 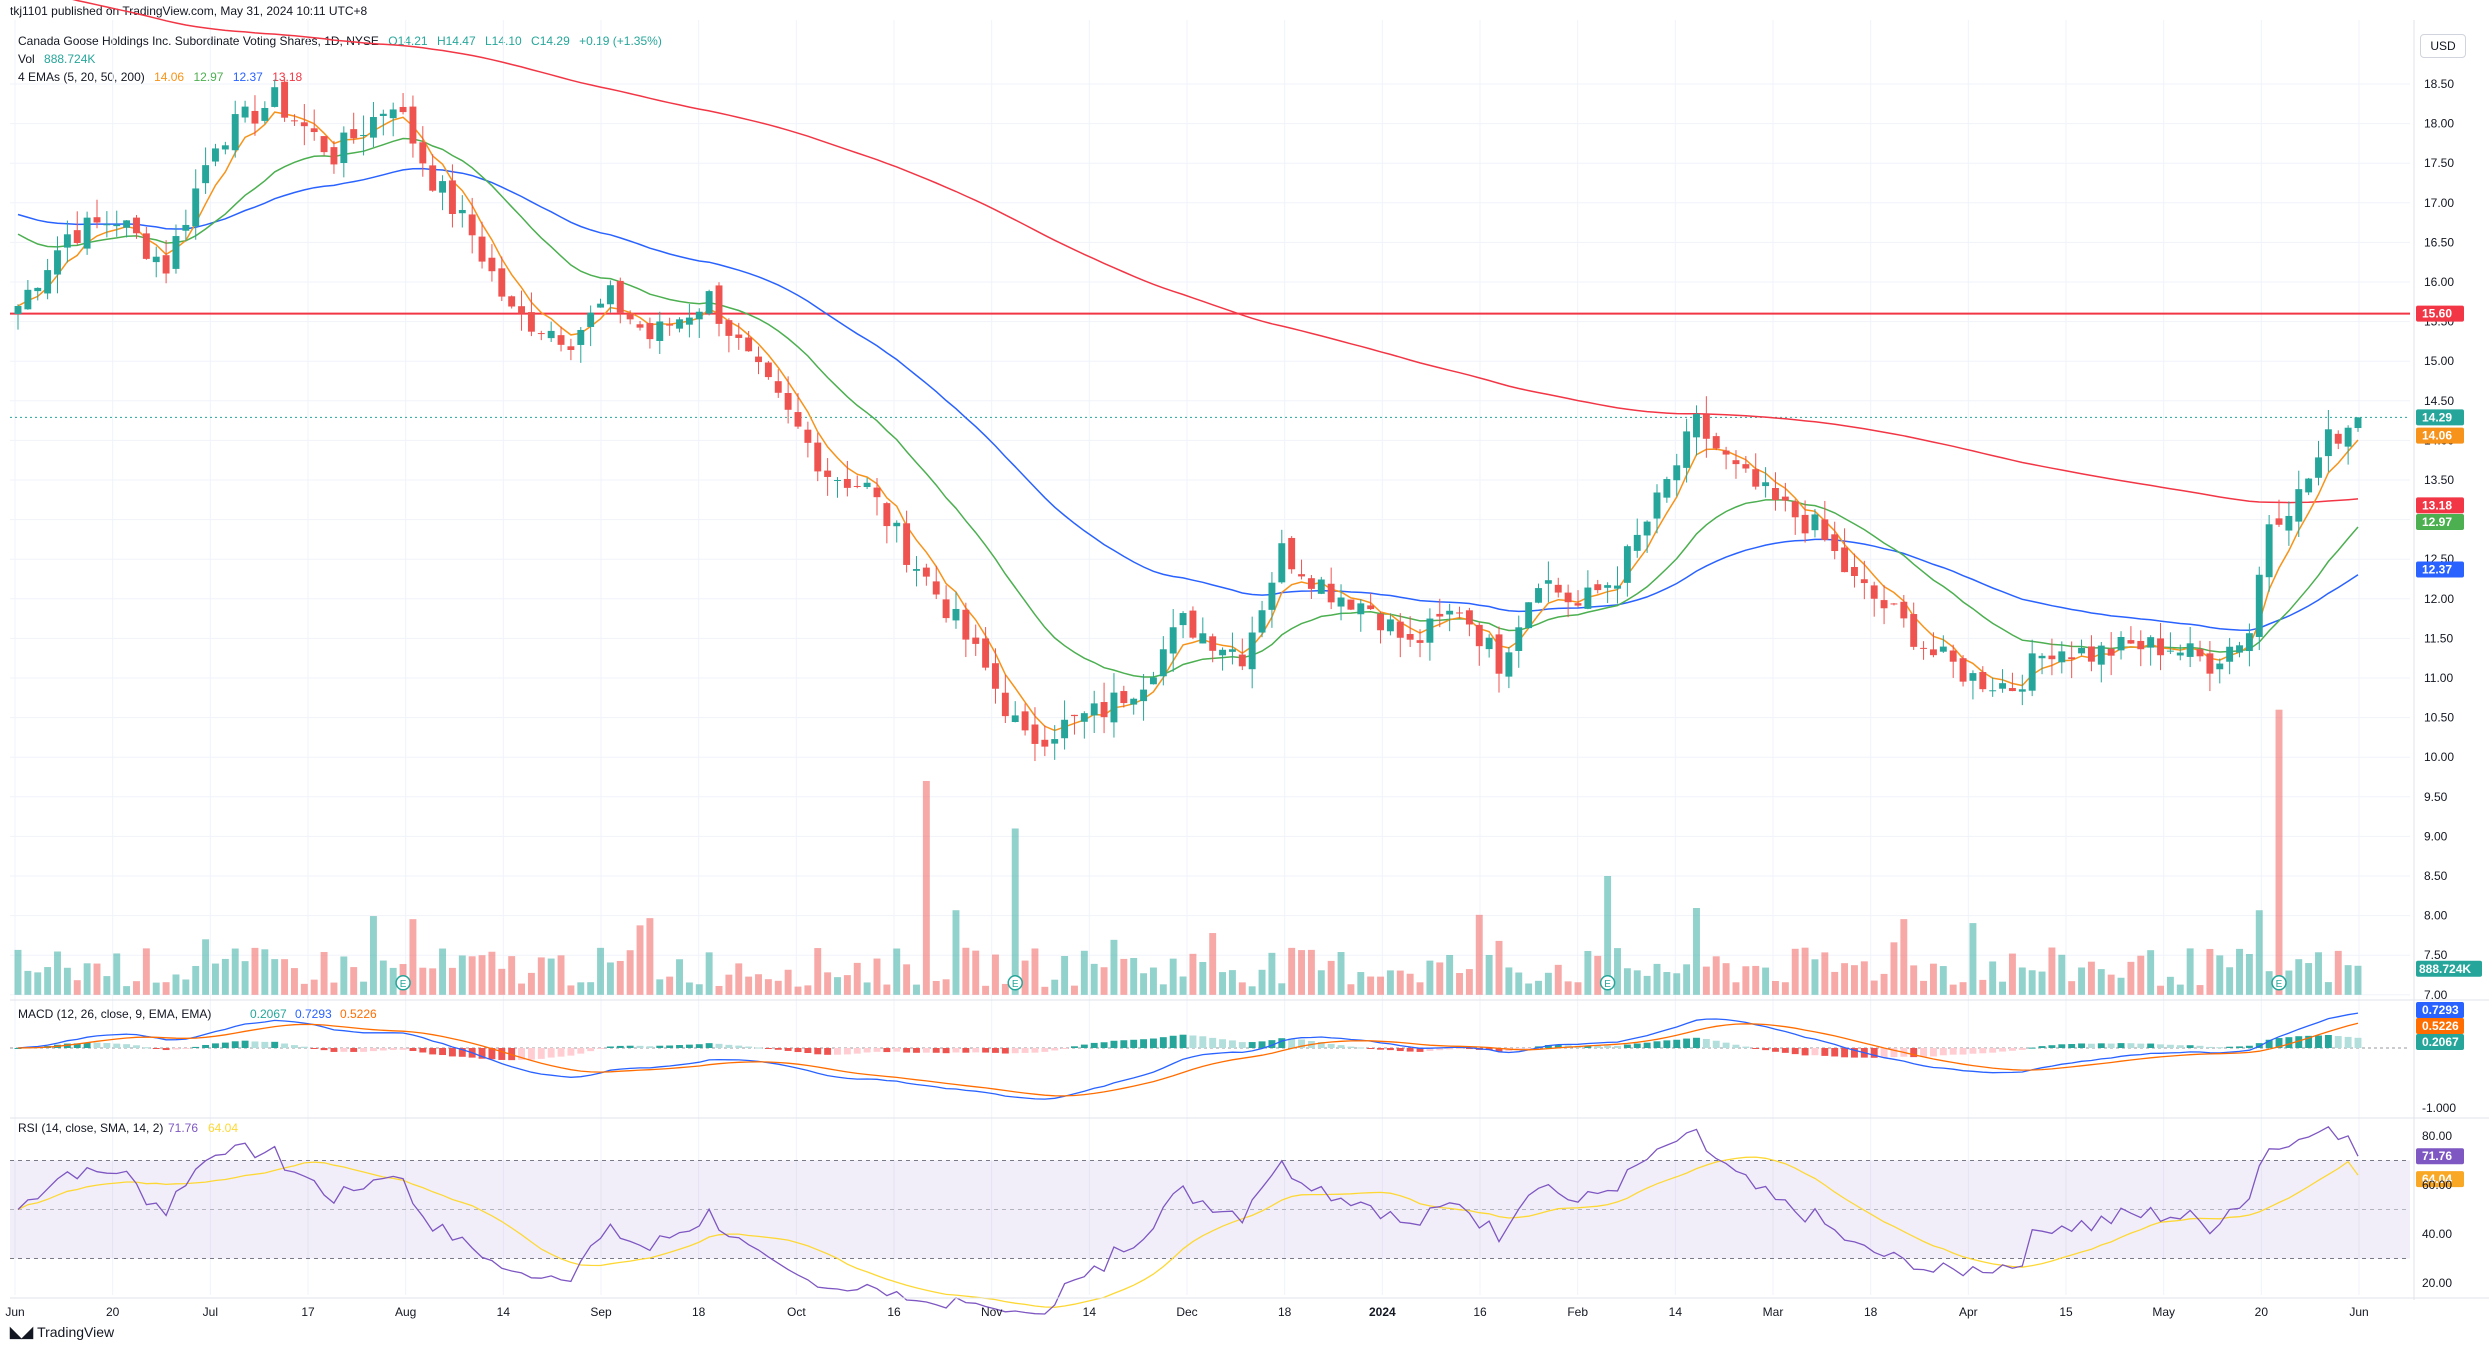 What do you see at coordinates (2439, 242) in the screenshot?
I see `price-tick-label: 16.50` at bounding box center [2439, 242].